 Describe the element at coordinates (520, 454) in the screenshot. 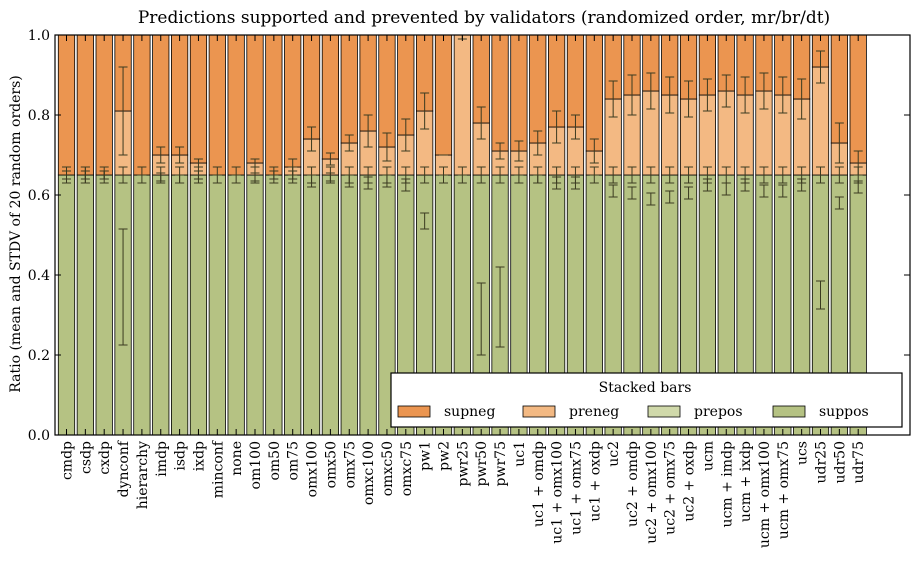

I see `x-tick-label: uc1` at that location.